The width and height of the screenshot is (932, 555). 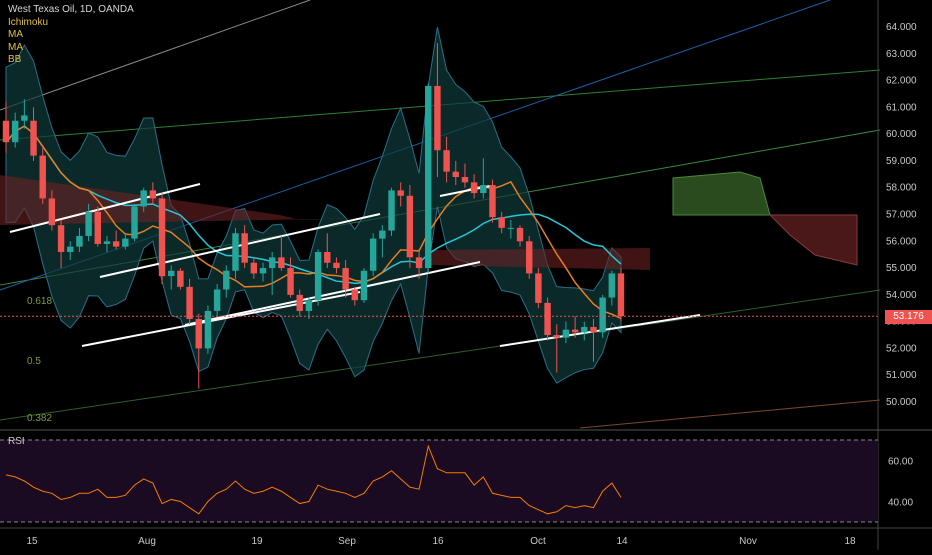 I want to click on time-tick-label: 16, so click(x=438, y=541).